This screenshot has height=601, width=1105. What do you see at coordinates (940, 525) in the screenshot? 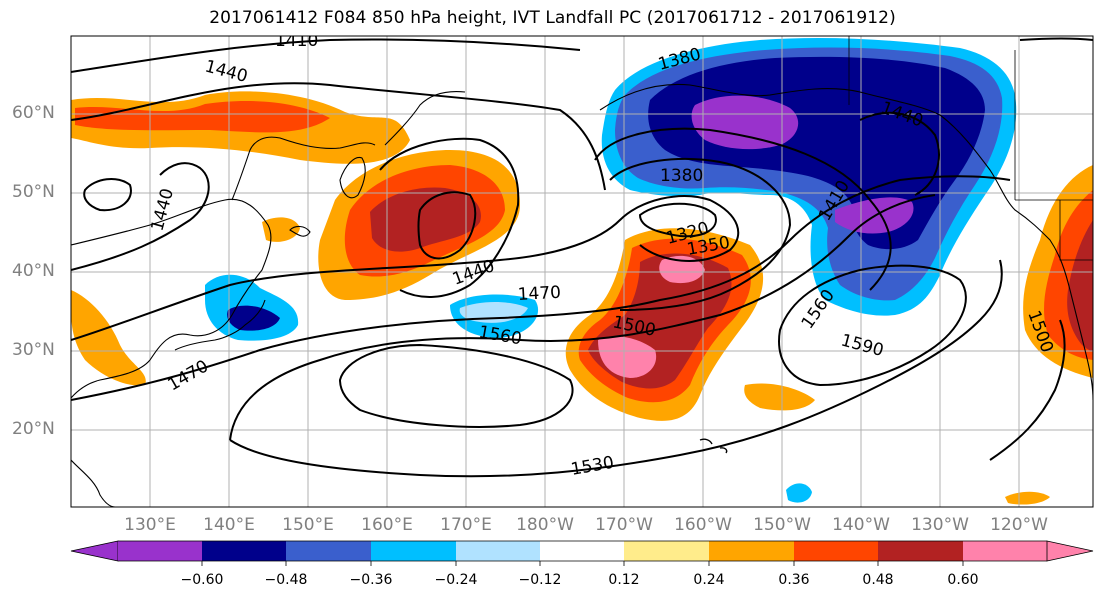
I see `lon-label: 130°W` at bounding box center [940, 525].